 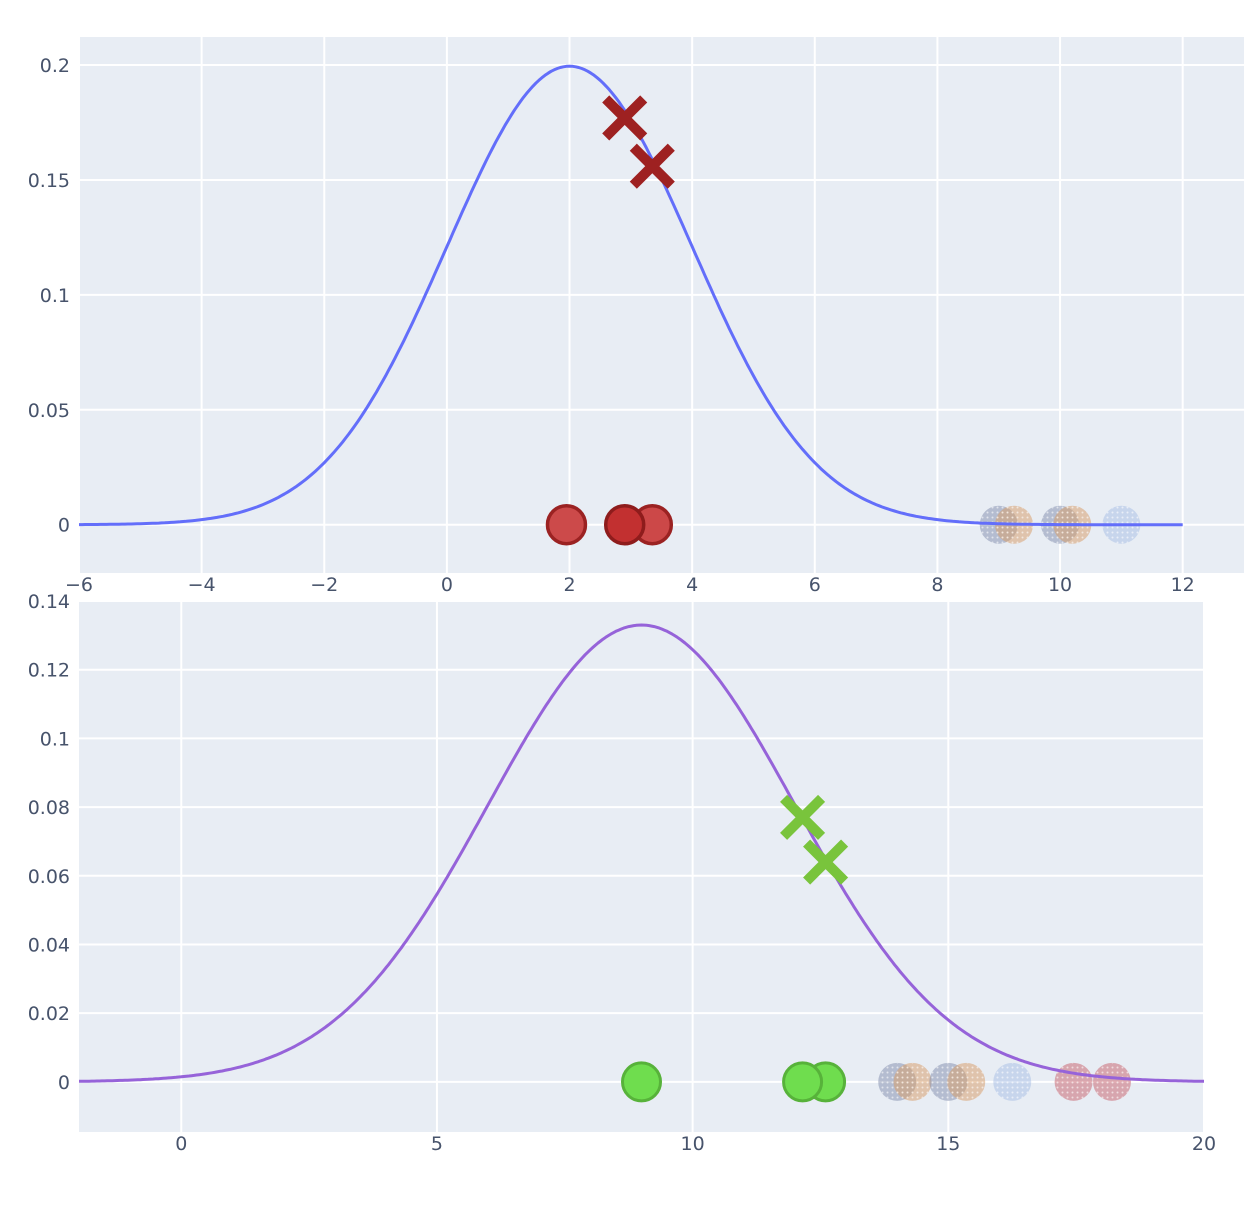 I want to click on x-tick-label: −6, so click(x=79, y=585).